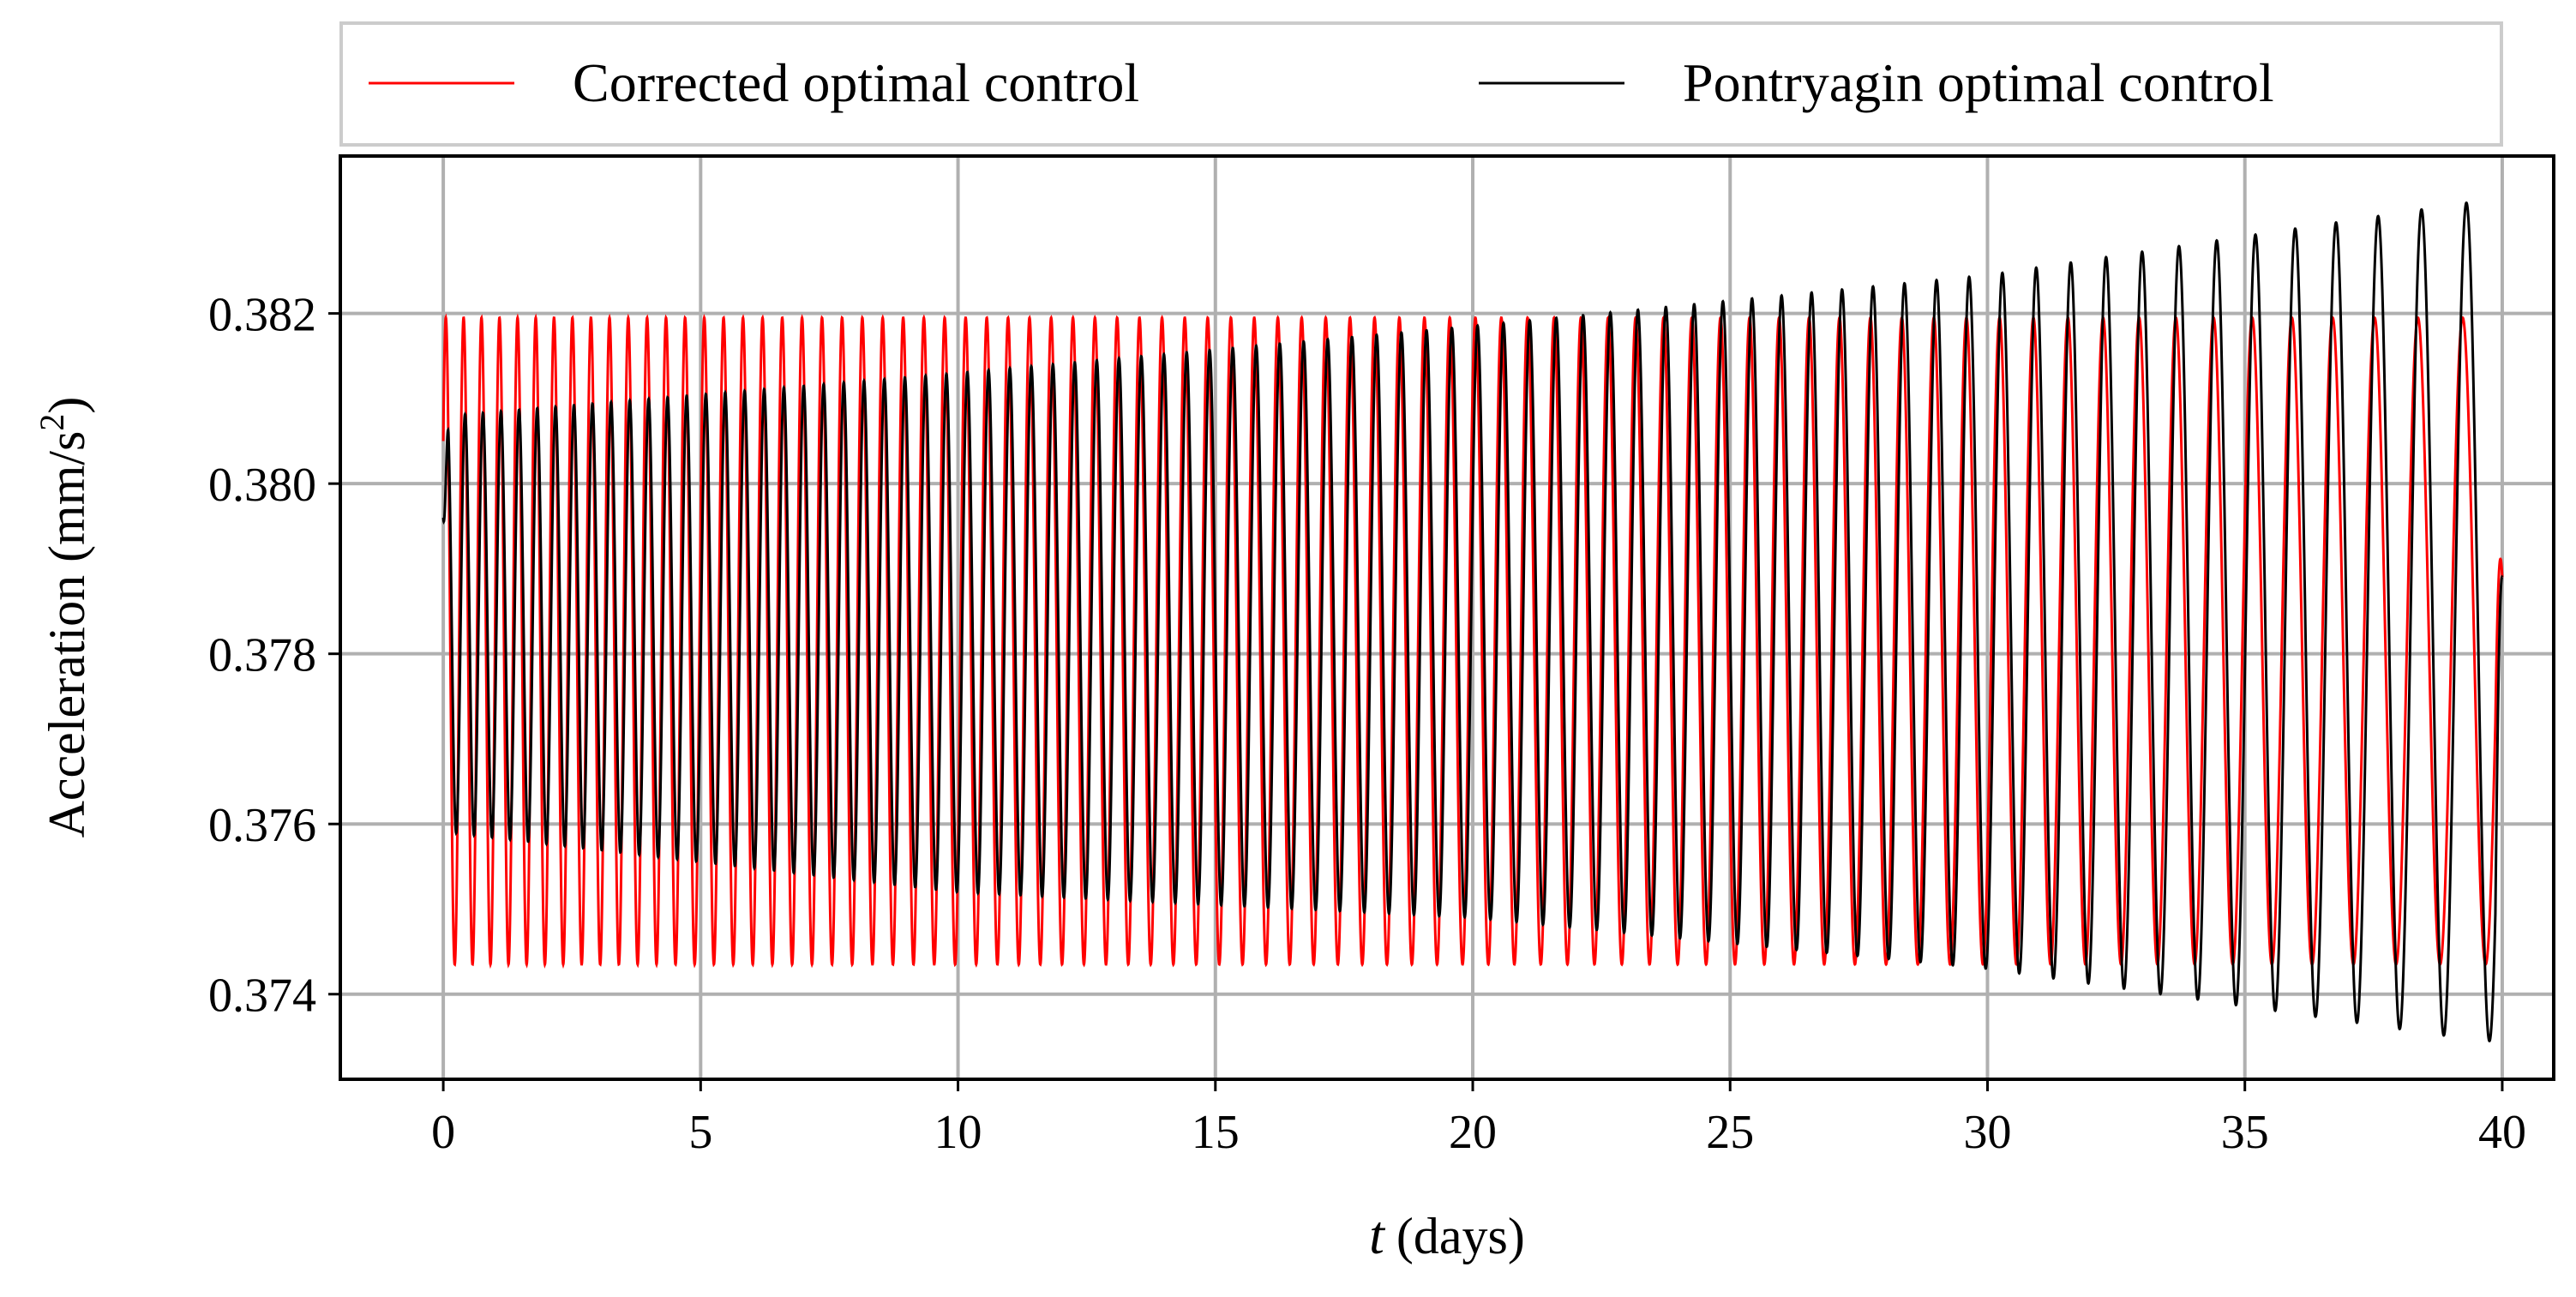 The width and height of the screenshot is (2576, 1297). I want to click on y-tick-label: 0.374, so click(262, 997).